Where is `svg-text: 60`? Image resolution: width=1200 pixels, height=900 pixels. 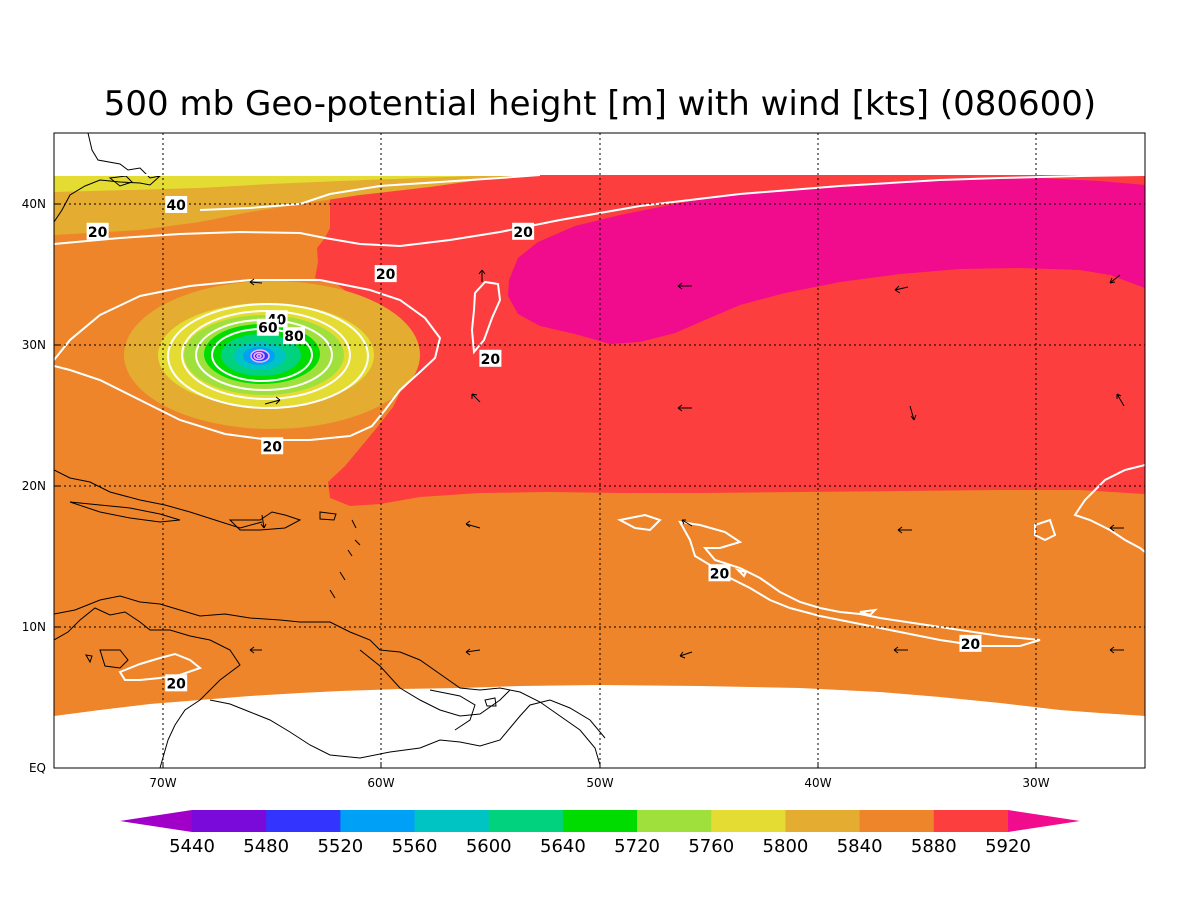 svg-text: 60 is located at coordinates (268, 329).